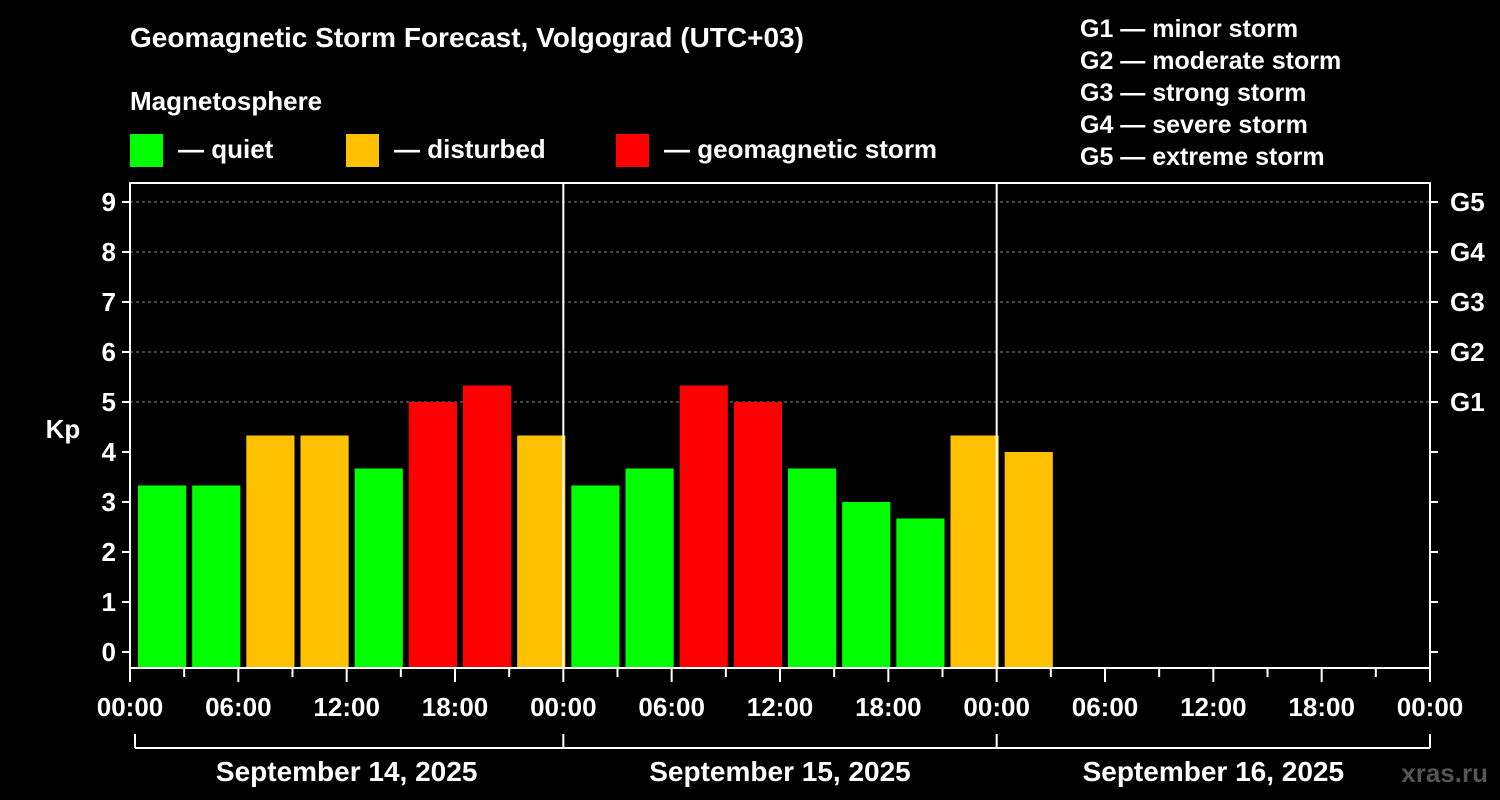 This screenshot has width=1500, height=800. I want to click on x-tick-label-0: 00:00, so click(130, 707).